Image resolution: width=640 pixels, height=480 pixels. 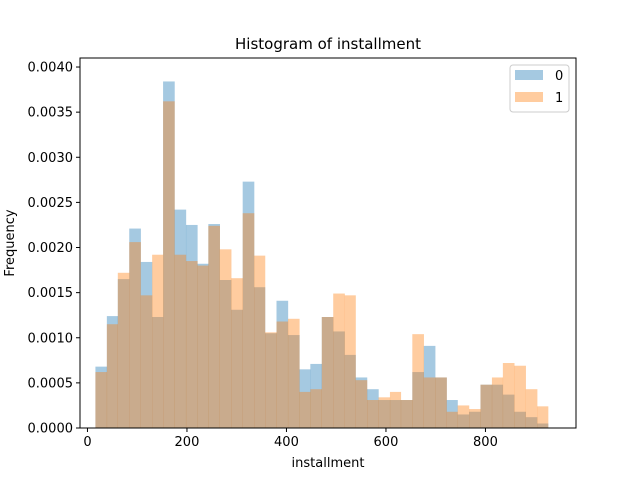 What do you see at coordinates (559, 98) in the screenshot?
I see `legend-label-1: 1` at bounding box center [559, 98].